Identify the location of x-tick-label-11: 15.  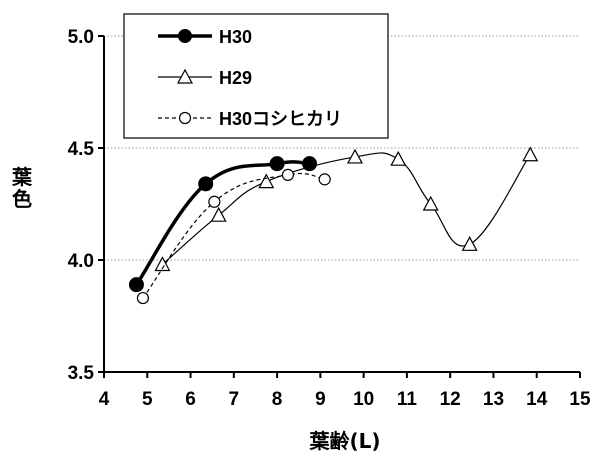
(580, 399).